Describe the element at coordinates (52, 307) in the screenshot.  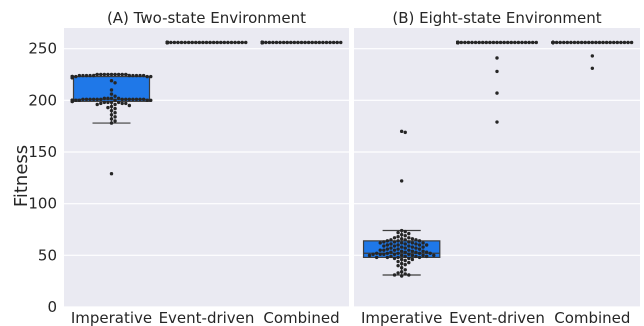
I see `y-tick-label-0: 0` at that location.